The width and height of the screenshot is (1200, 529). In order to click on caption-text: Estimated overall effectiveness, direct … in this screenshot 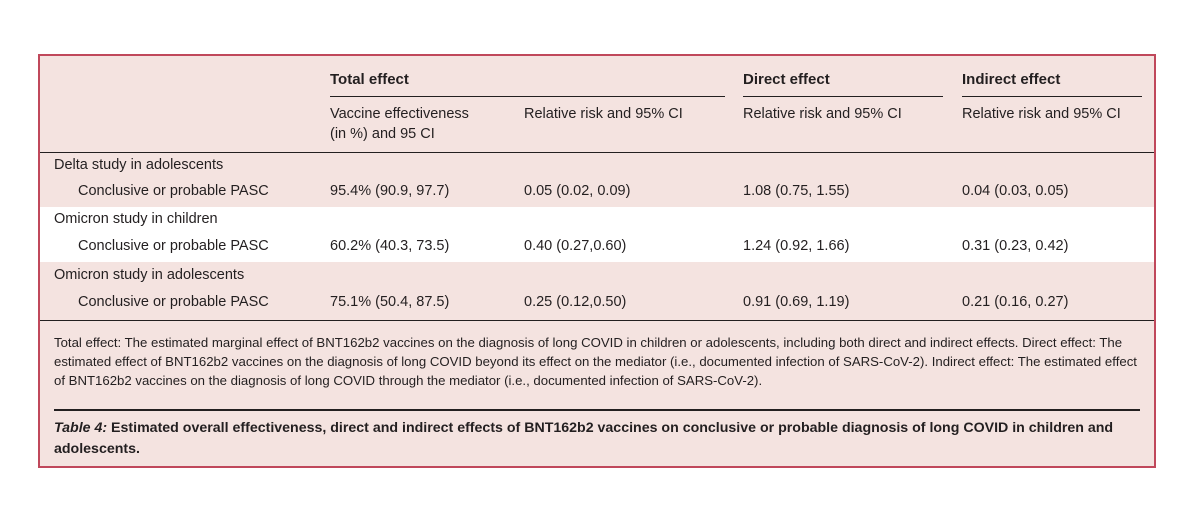, I will do `click(584, 438)`.